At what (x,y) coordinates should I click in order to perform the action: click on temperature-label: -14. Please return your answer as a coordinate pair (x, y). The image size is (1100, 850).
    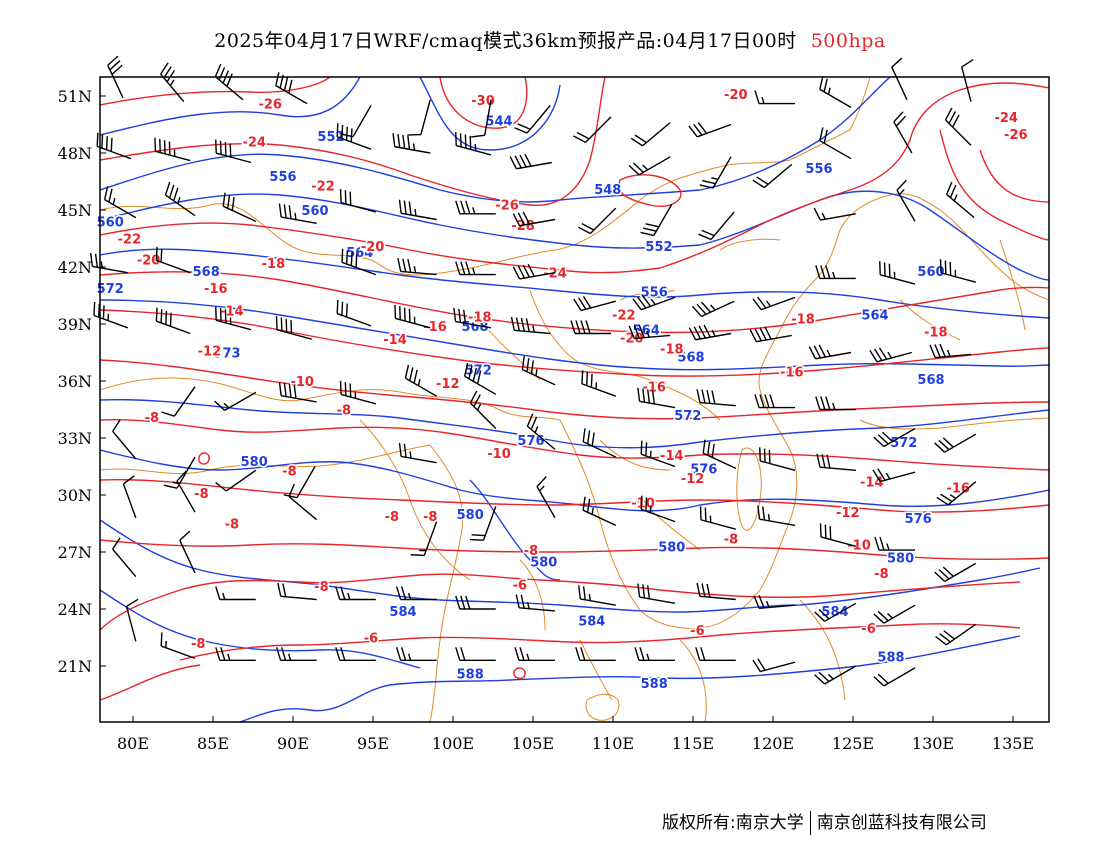
    Looking at the image, I should click on (232, 312).